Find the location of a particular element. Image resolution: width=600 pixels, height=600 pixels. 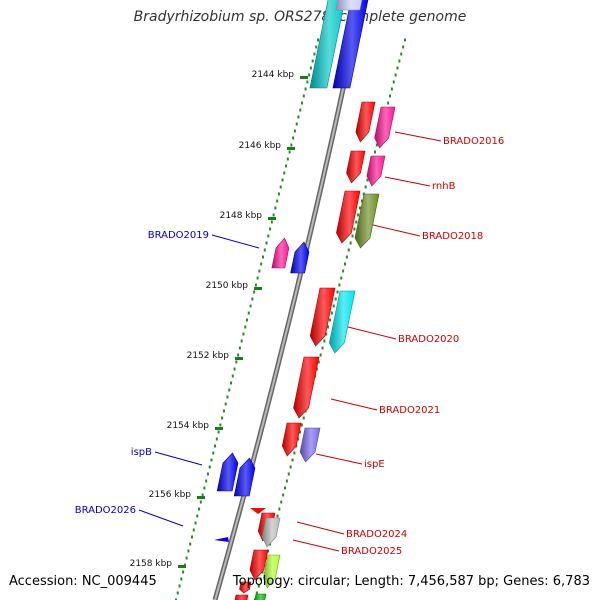

gene-label: BRADO2018 is located at coordinates (452, 236).